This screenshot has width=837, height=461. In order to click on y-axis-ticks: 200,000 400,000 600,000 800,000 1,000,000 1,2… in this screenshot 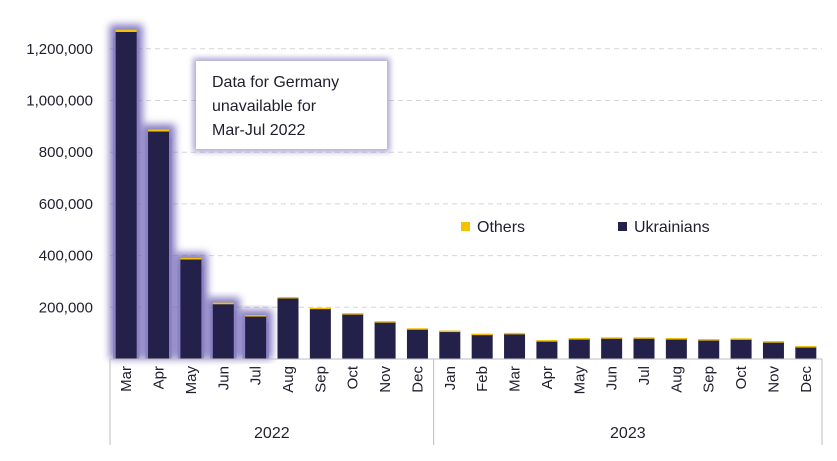, I will do `click(59, 178)`.